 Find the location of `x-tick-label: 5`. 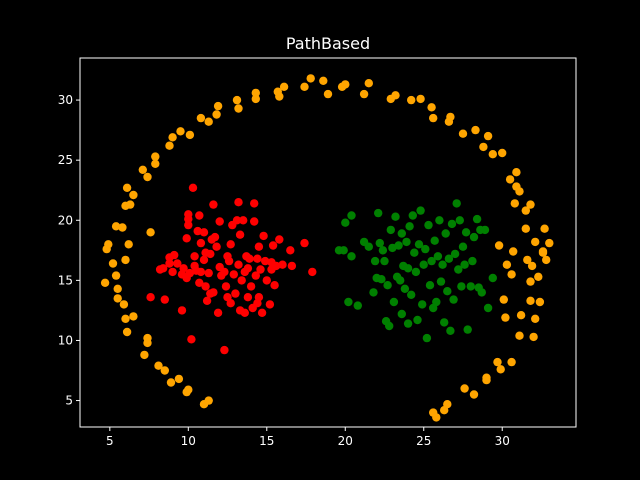

x-tick-label: 5 is located at coordinates (110, 441).